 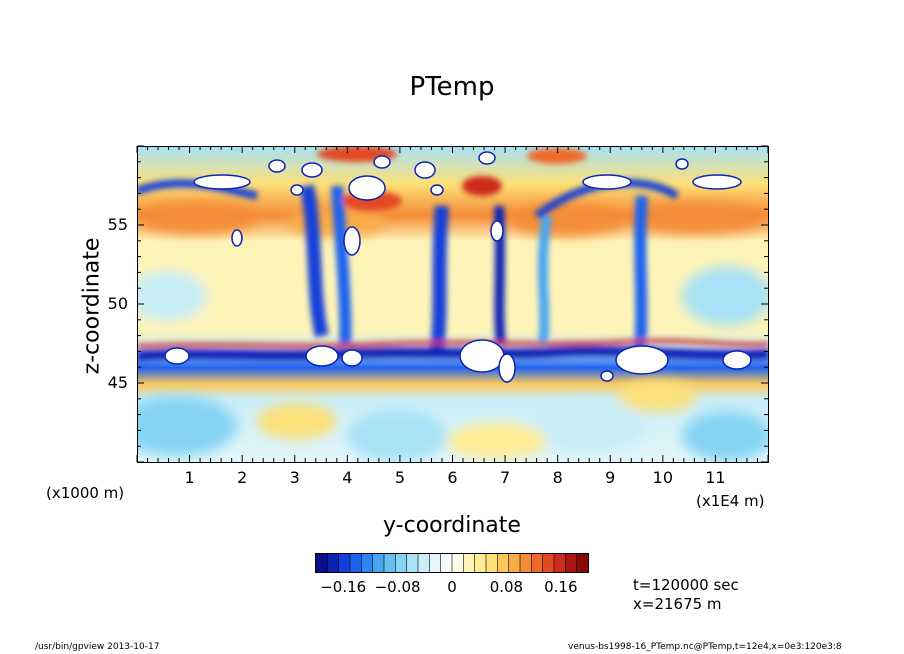 What do you see at coordinates (452, 525) in the screenshot?
I see `x-axis-label: y-coordinate` at bounding box center [452, 525].